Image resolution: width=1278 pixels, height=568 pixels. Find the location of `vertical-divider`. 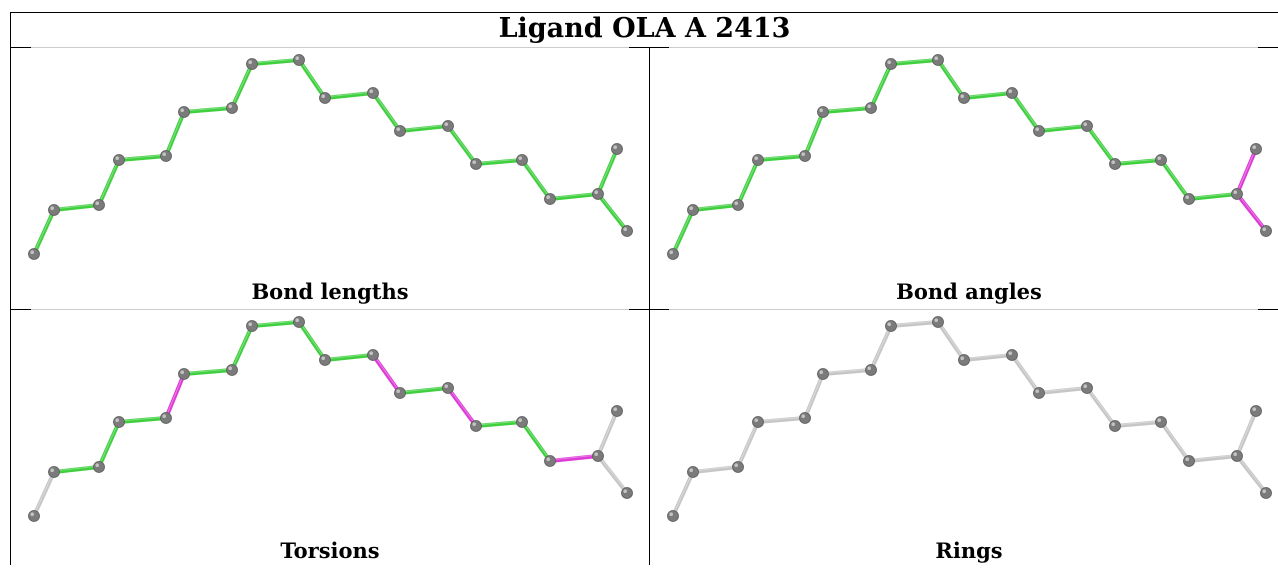

vertical-divider is located at coordinates (649, 306).